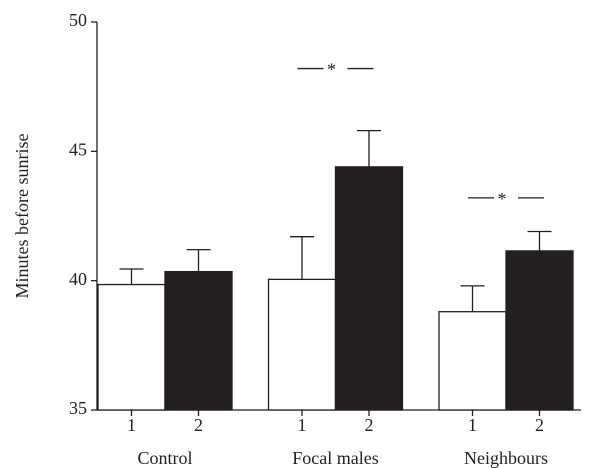 This screenshot has width=593, height=468. Describe the element at coordinates (78, 149) in the screenshot. I see `y-tick-label: 45` at that location.